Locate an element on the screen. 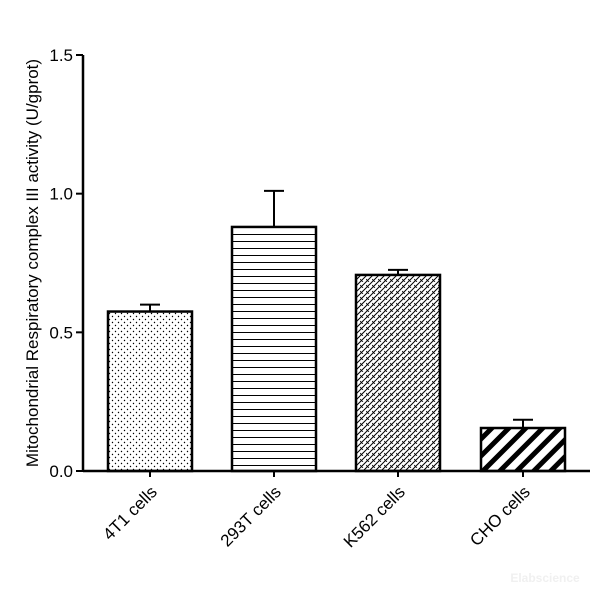 This screenshot has height=590, width=600. watermark: Elabscience is located at coordinates (545, 578).